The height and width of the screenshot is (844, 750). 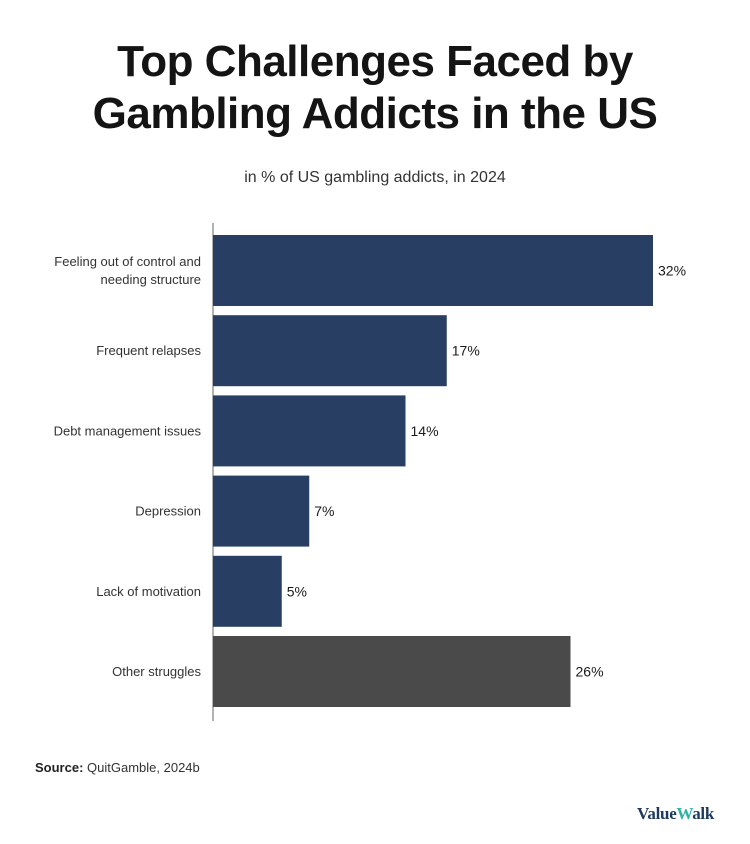 What do you see at coordinates (466, 351) in the screenshot?
I see `bar-value-label: 17%` at bounding box center [466, 351].